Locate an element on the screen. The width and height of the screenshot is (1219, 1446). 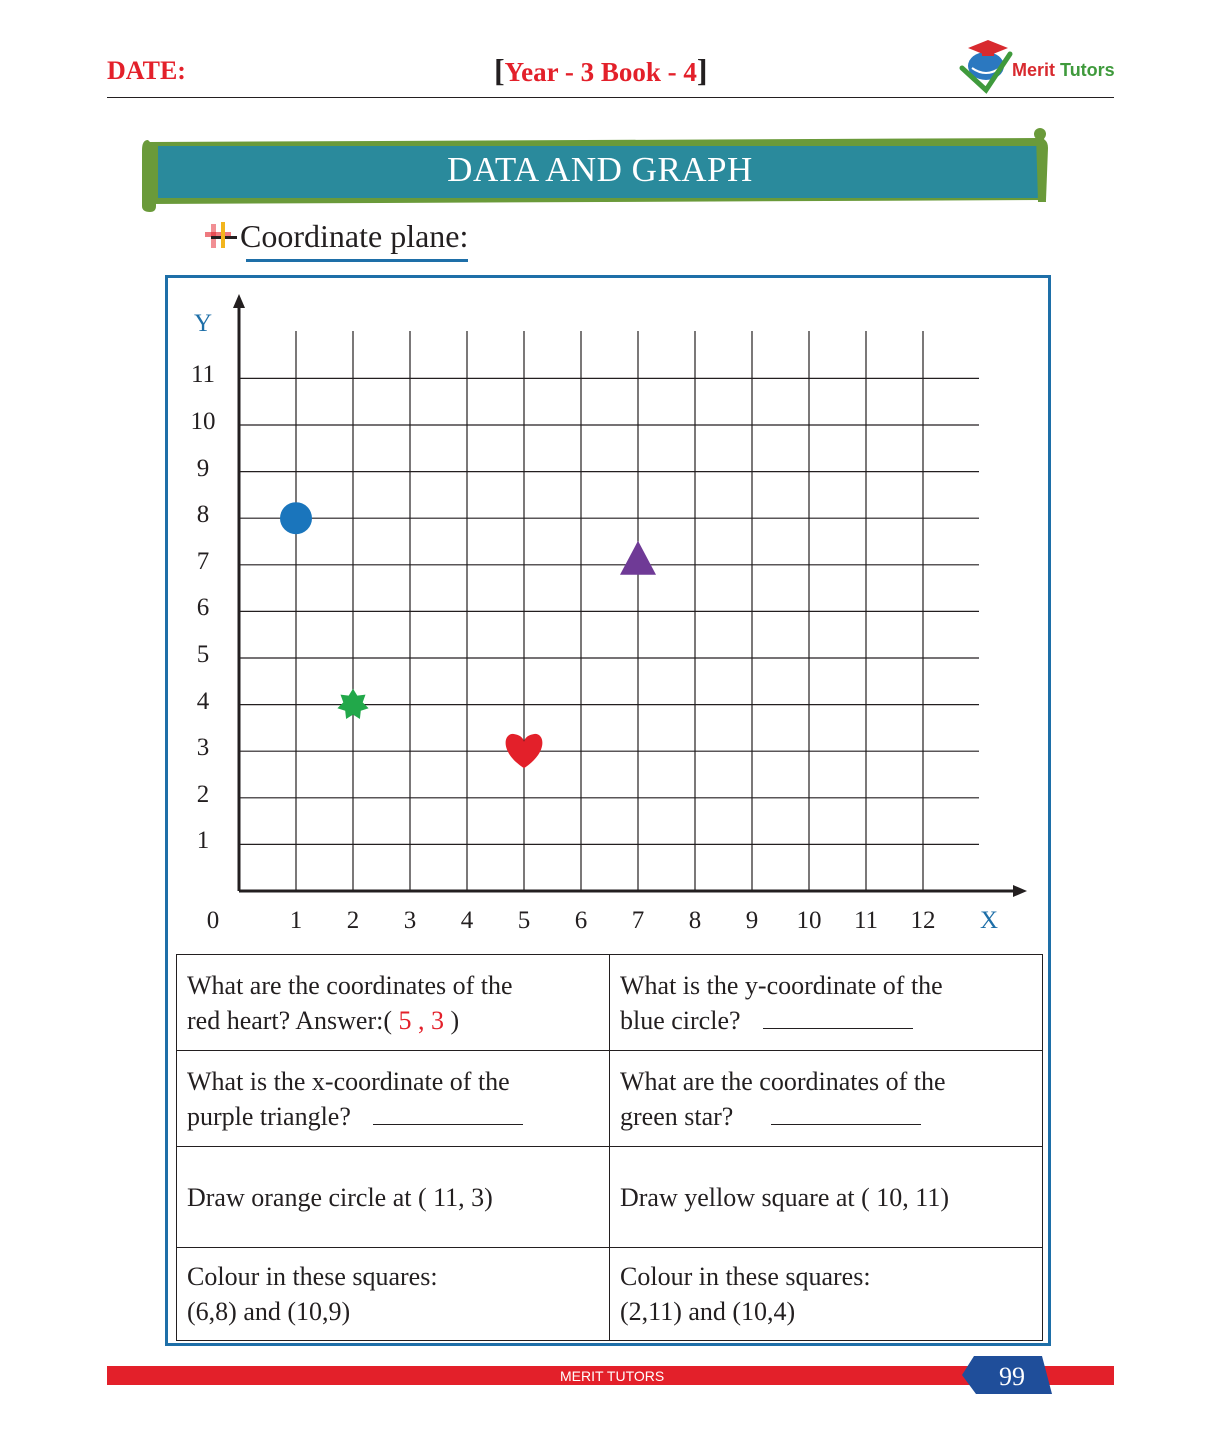
y-tick-label: 3 is located at coordinates (203, 748).